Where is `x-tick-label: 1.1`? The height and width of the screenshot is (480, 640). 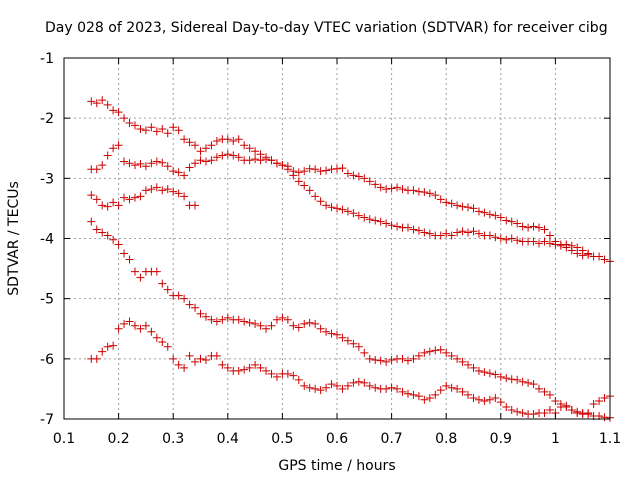 x-tick-label: 1.1 is located at coordinates (610, 439).